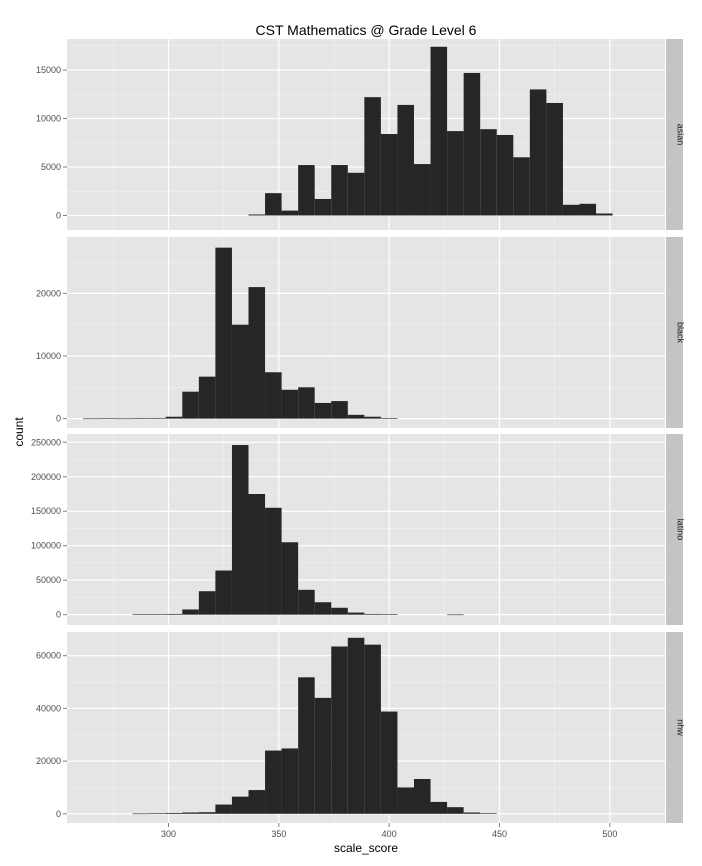 The image size is (702, 866). Describe the element at coordinates (366, 30) in the screenshot. I see `chart-title: CST Mathematics @ Grade Level 6` at that location.